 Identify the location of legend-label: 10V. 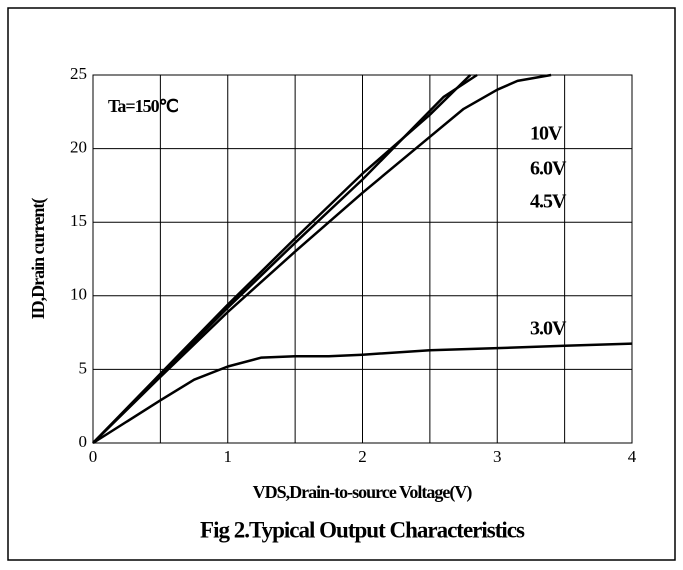
(546, 134).